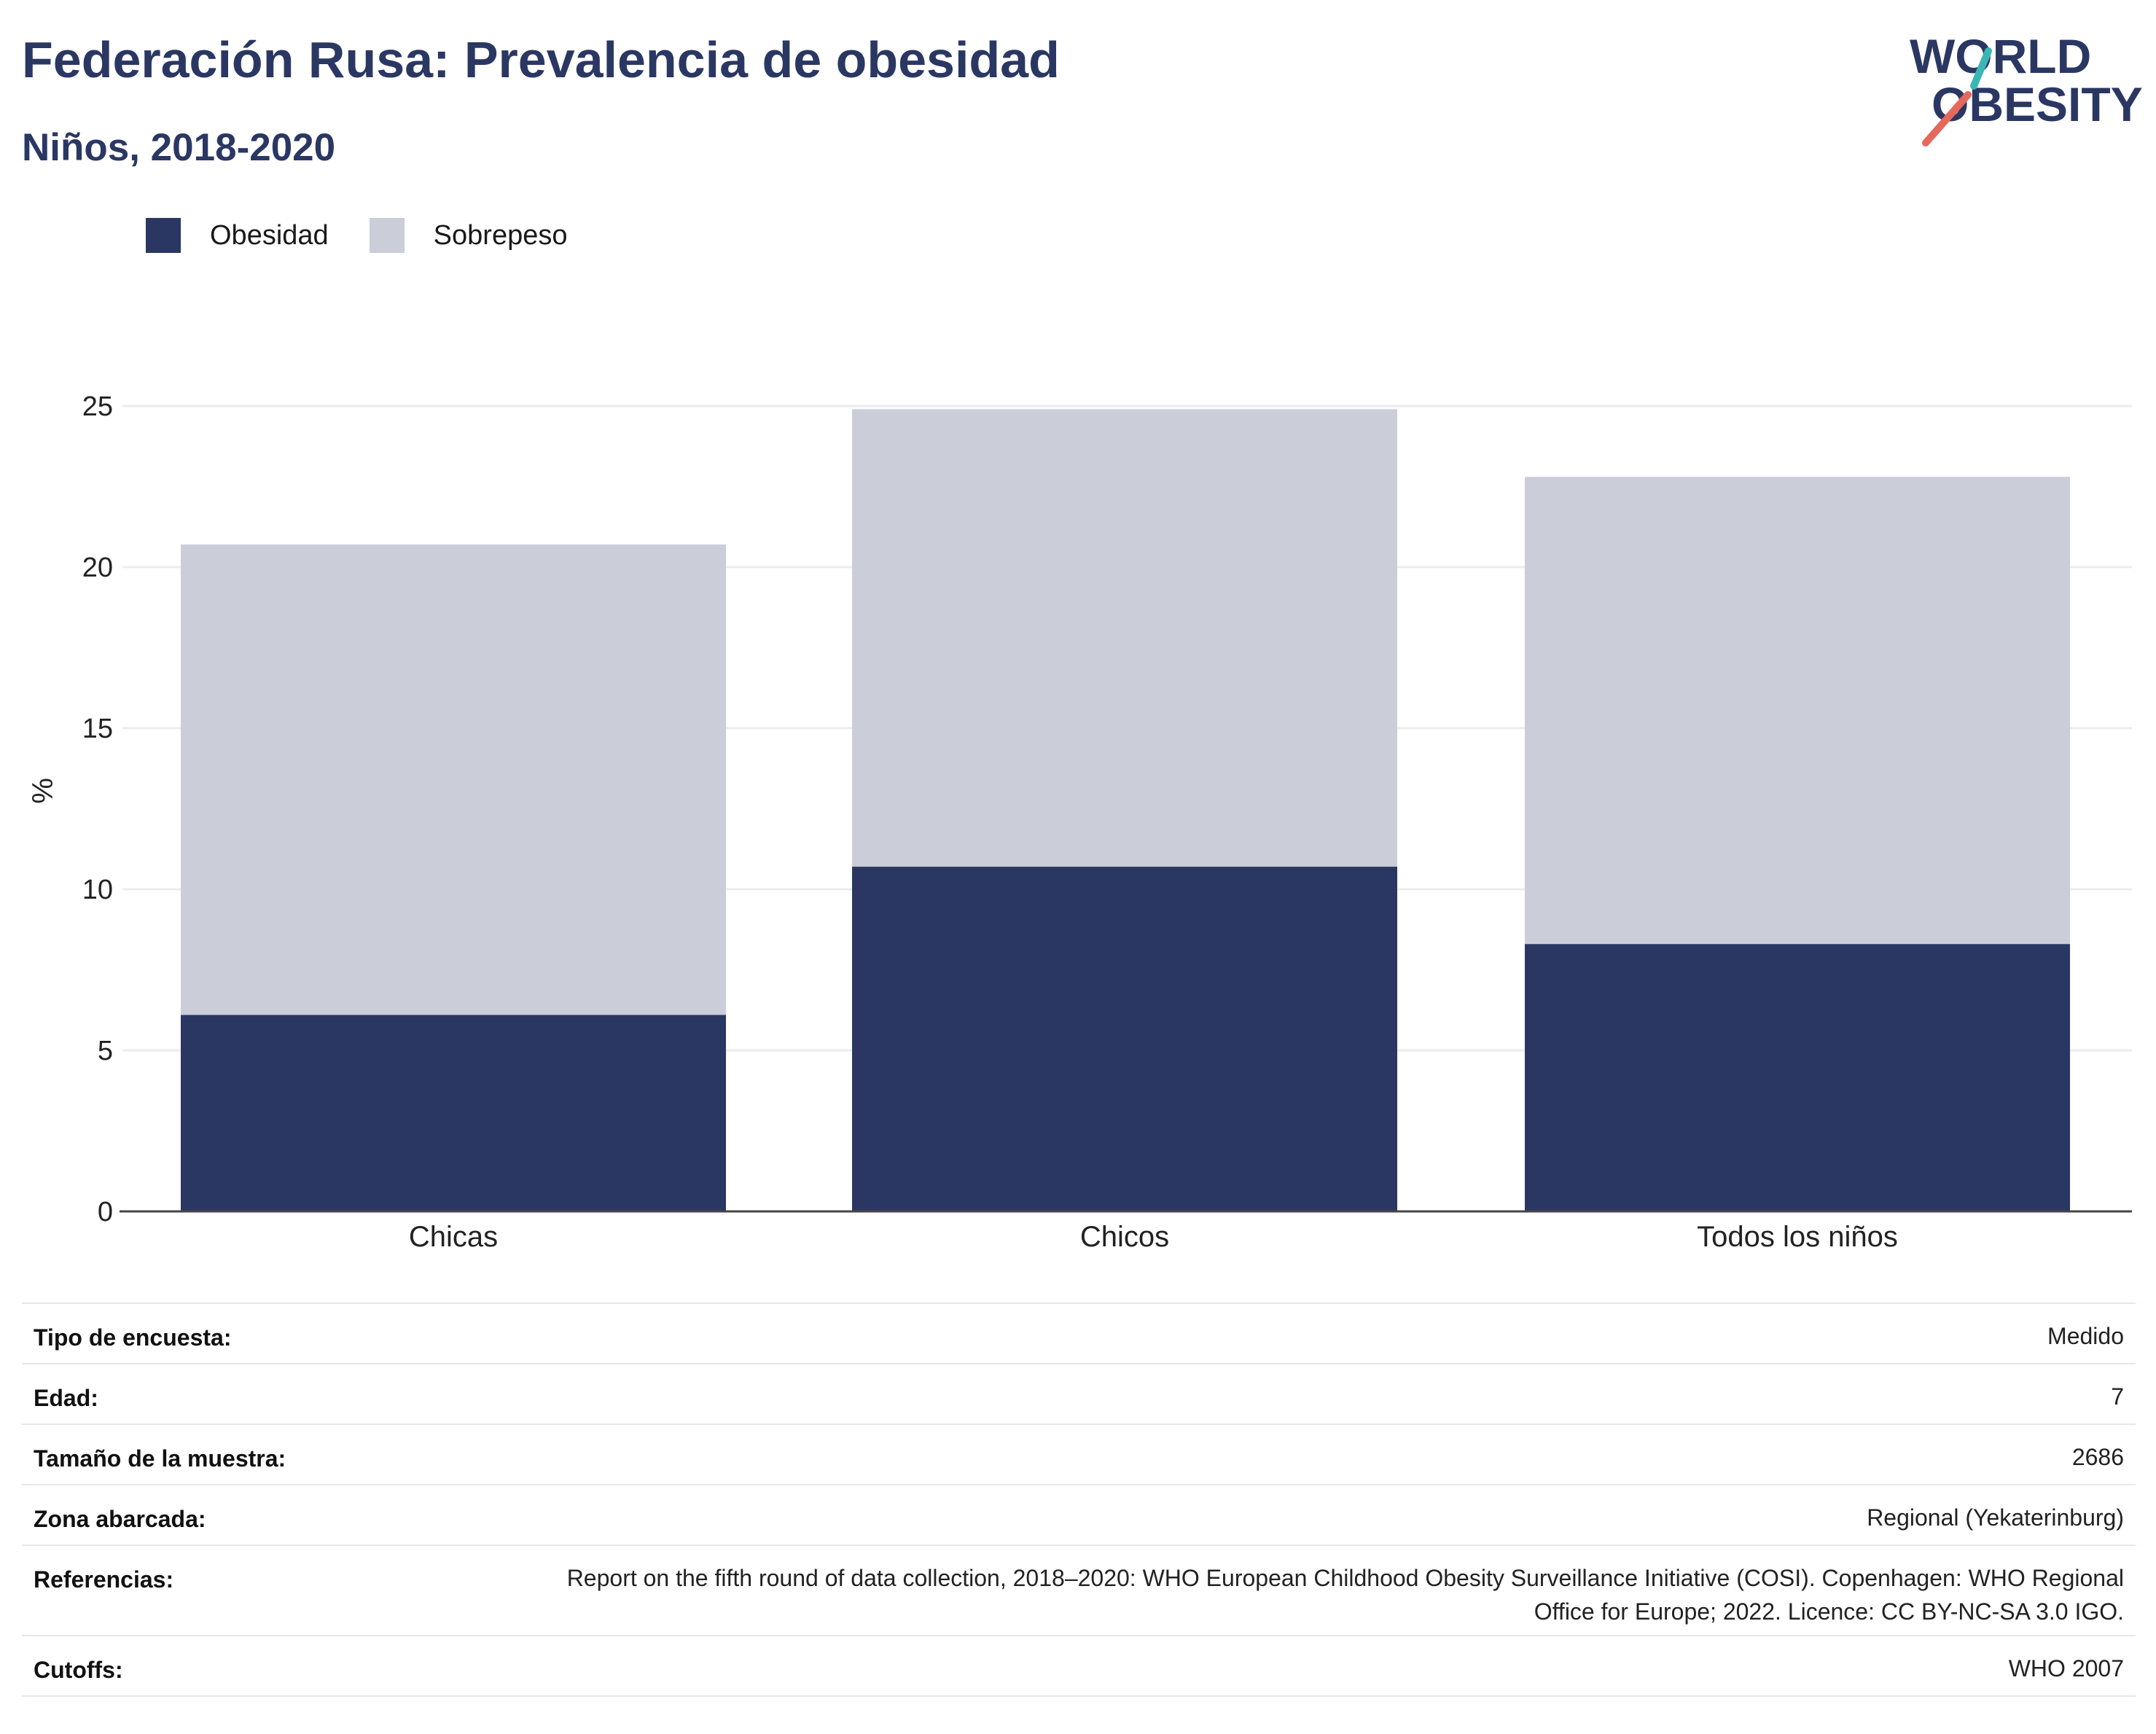  What do you see at coordinates (98, 729) in the screenshot?
I see `y-tick-label: 15` at bounding box center [98, 729].